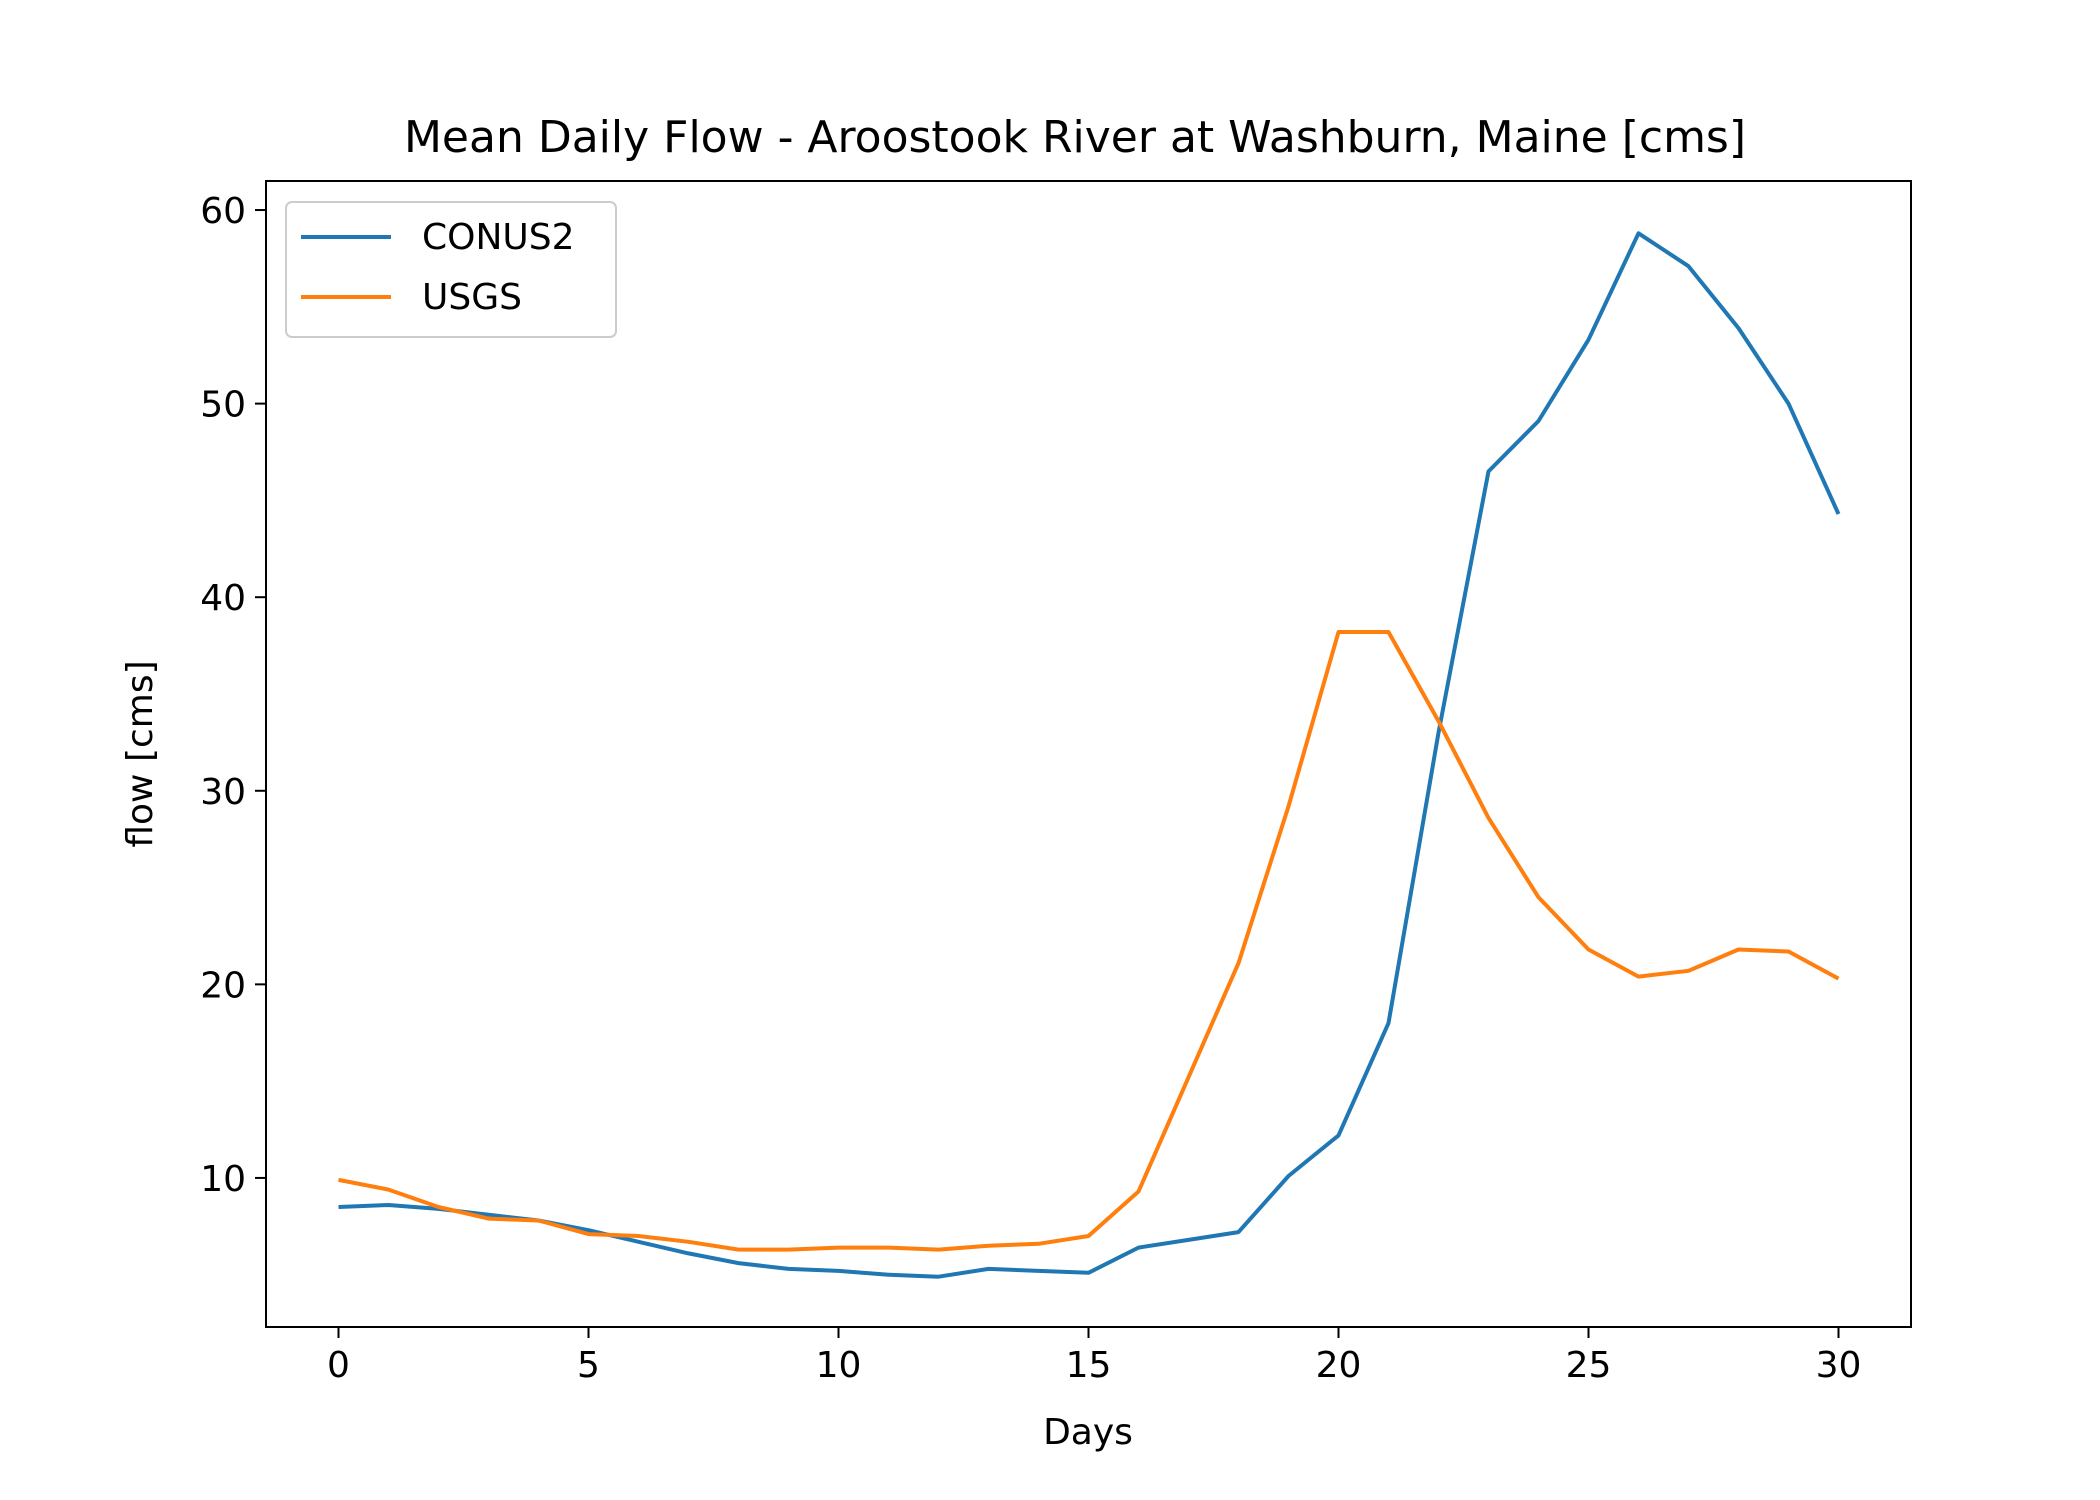  Describe the element at coordinates (223, 985) in the screenshot. I see `y-tick-label: 20` at that location.